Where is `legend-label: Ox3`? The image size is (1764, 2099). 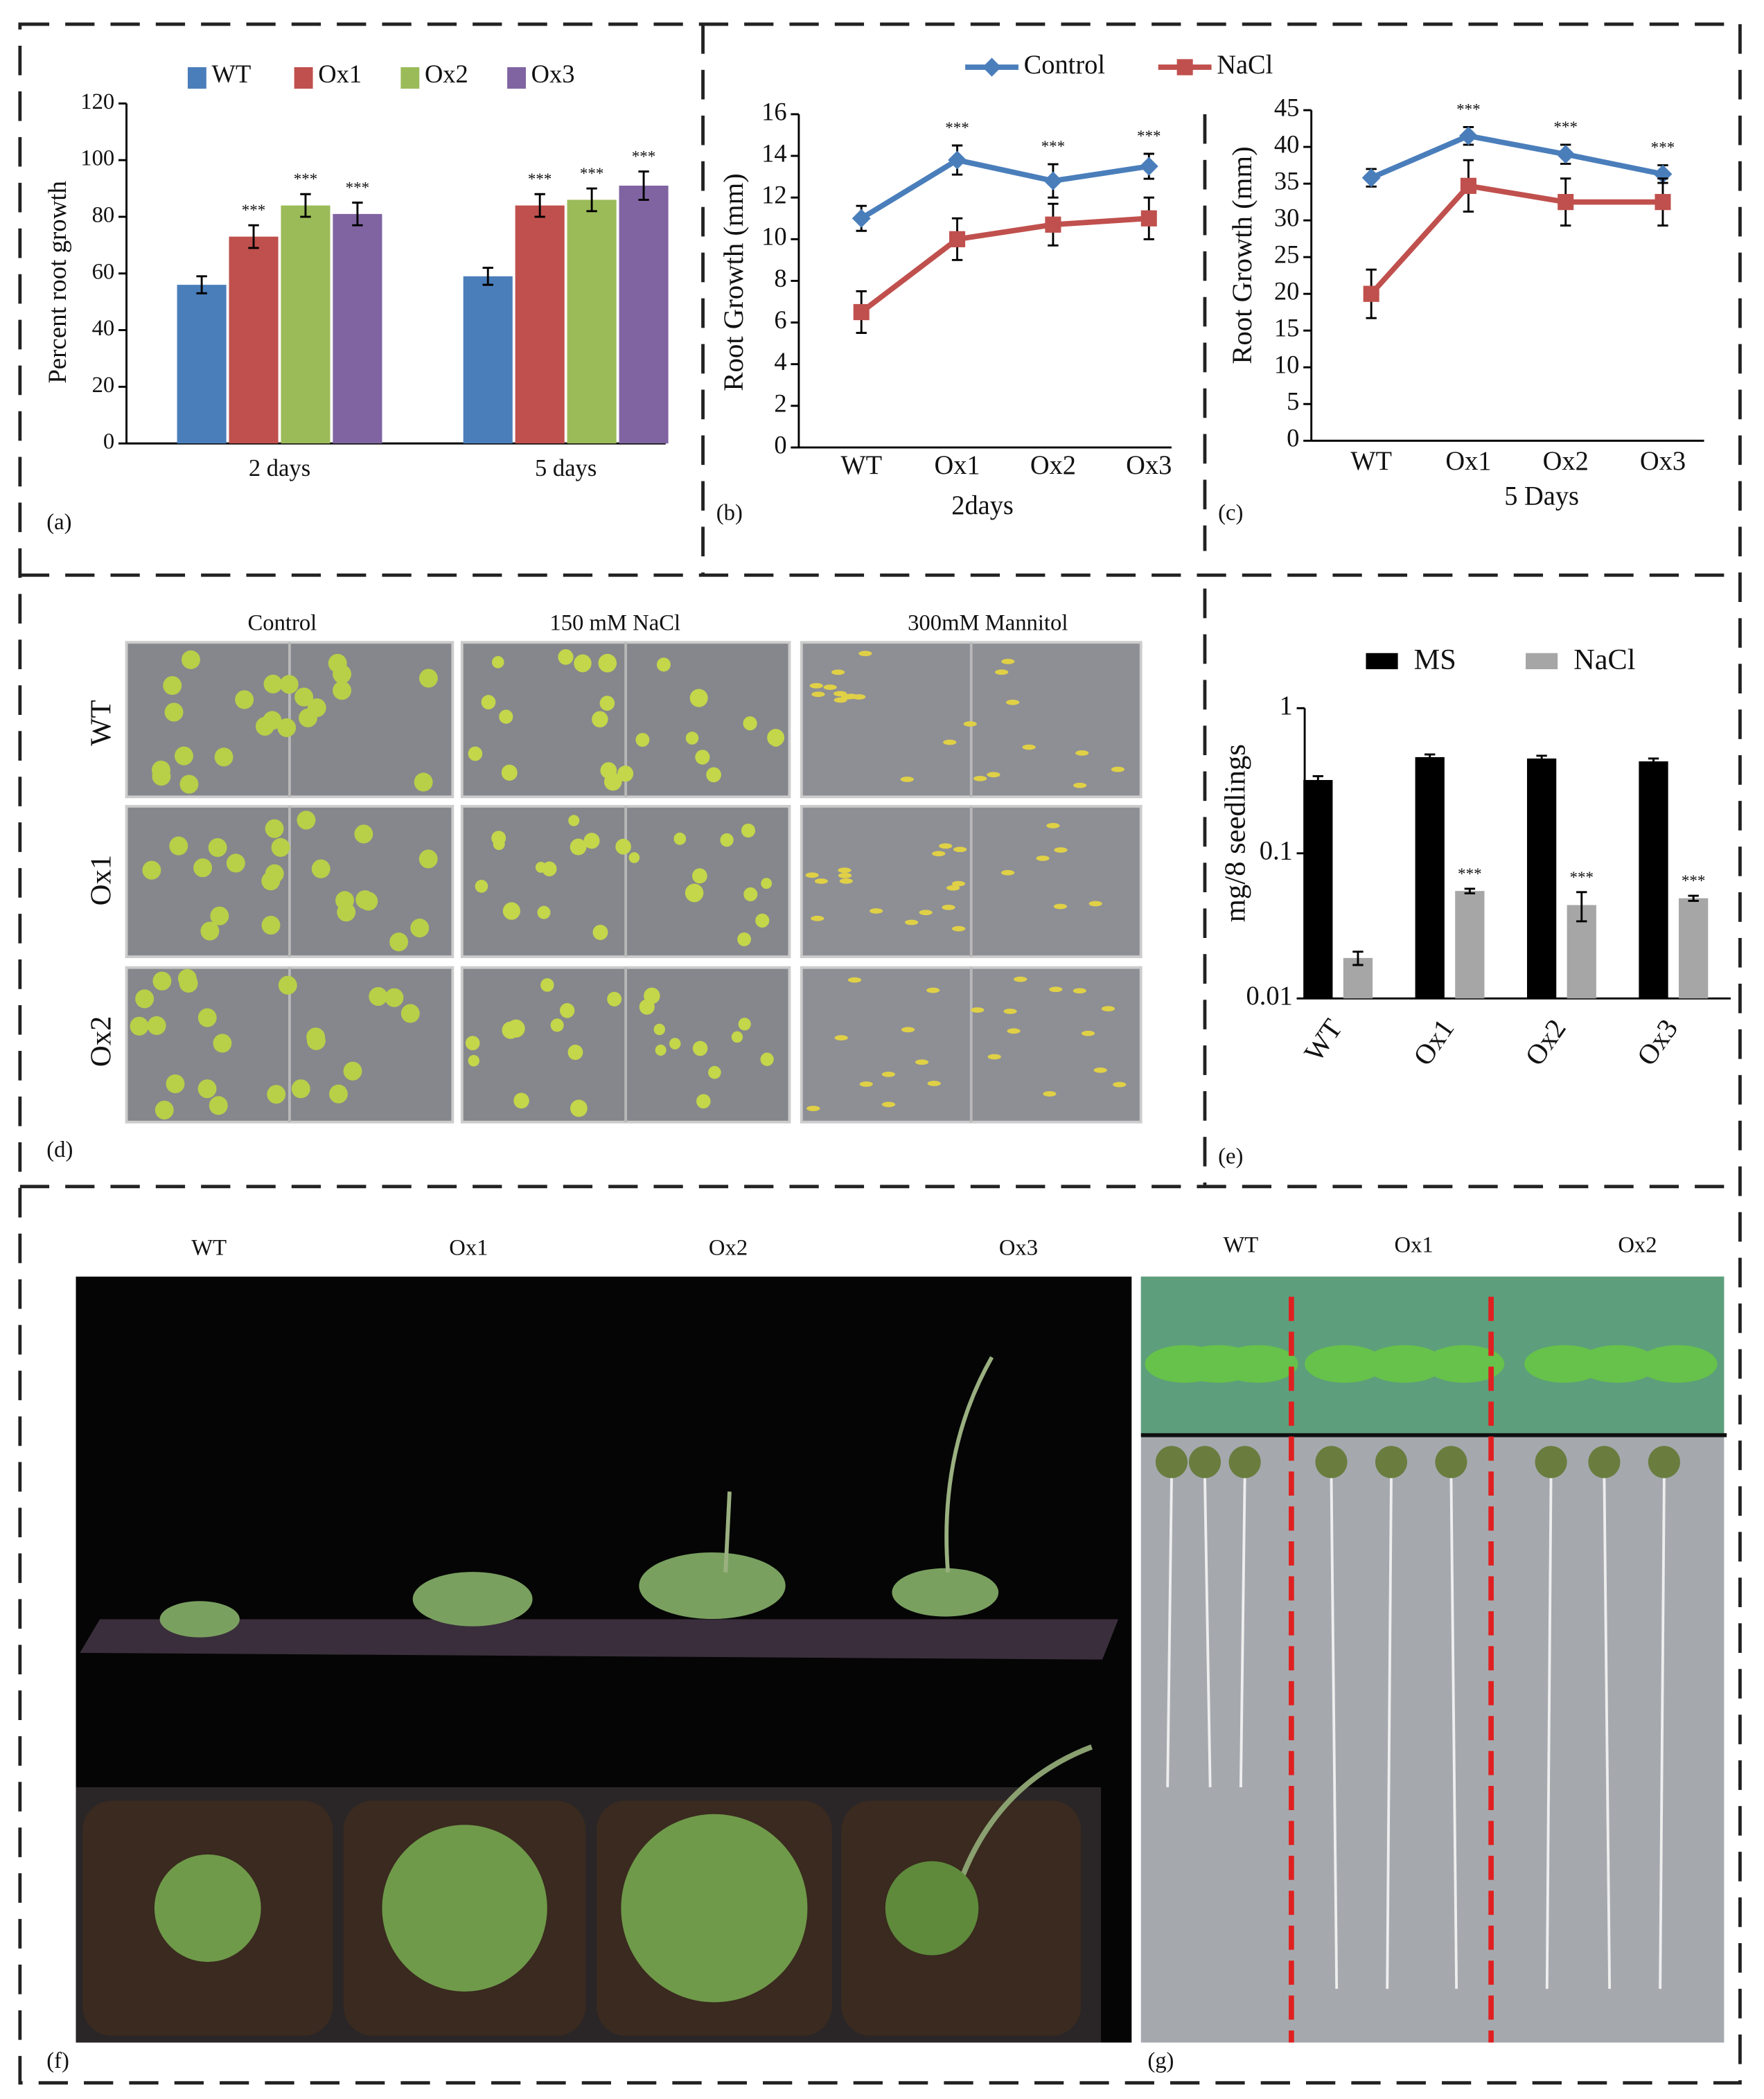 legend-label: Ox3 is located at coordinates (553, 74).